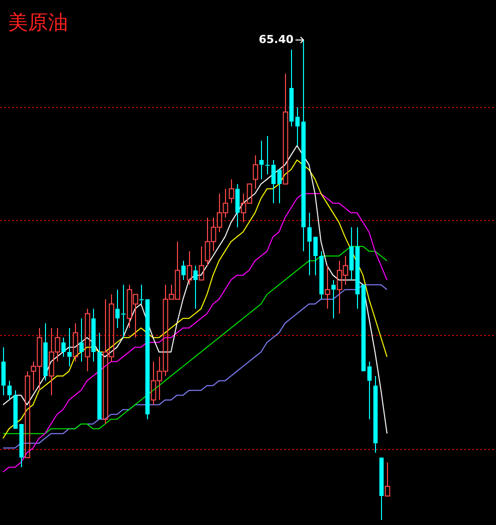 This screenshot has height=525, width=496. Describe the element at coordinates (38, 22) in the screenshot. I see `chart-title: 美原油` at that location.